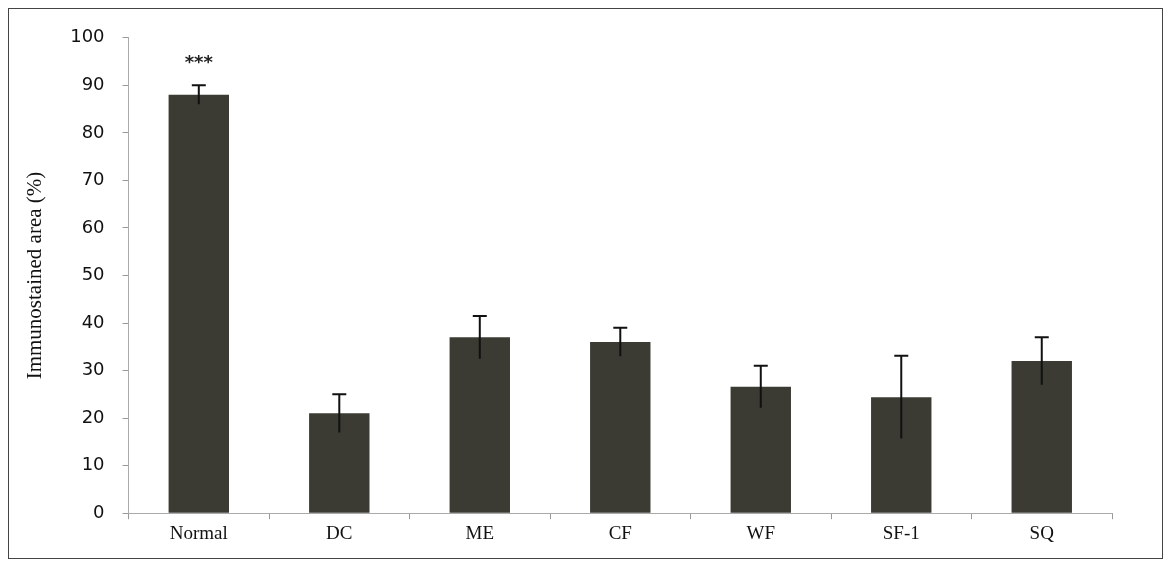 The height and width of the screenshot is (571, 1173). What do you see at coordinates (1042, 532) in the screenshot?
I see `x-tick-label: SQ` at bounding box center [1042, 532].